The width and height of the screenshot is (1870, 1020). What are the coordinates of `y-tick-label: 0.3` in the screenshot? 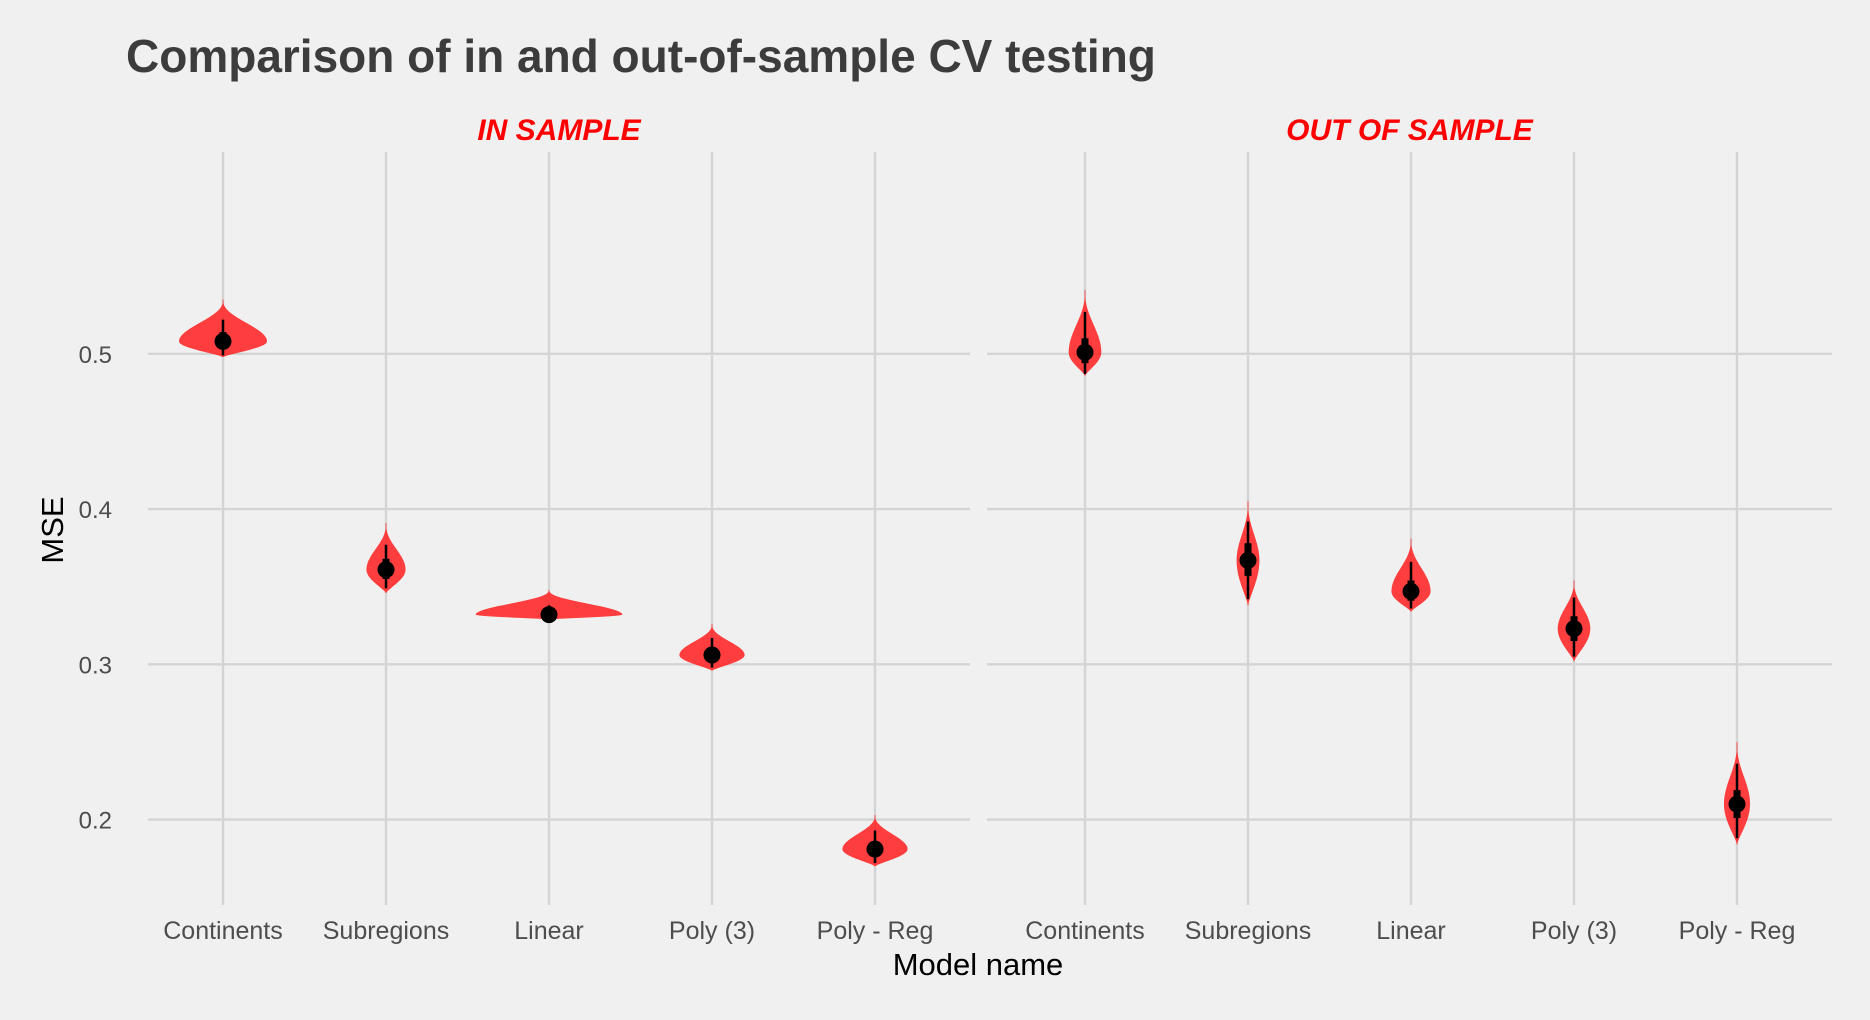 It's located at (95, 665).